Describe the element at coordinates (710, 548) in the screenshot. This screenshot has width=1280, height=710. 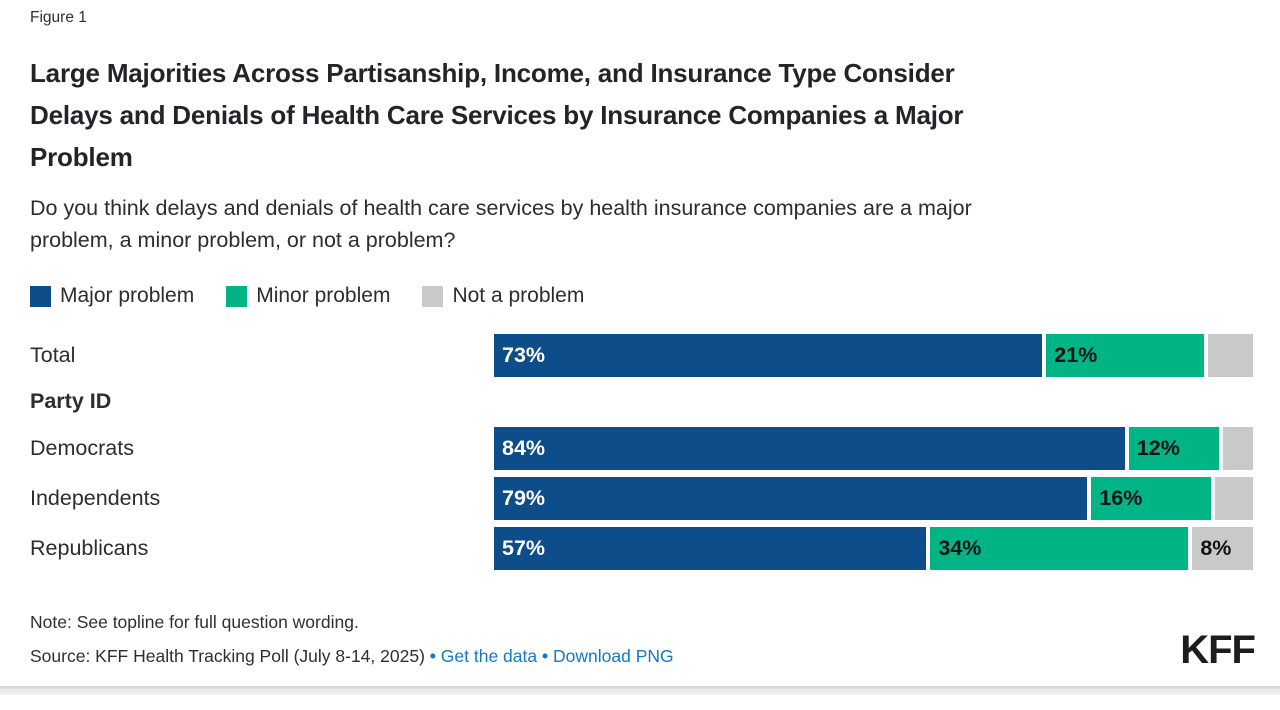
I see `bar-segment-major-problem: 57%` at that location.